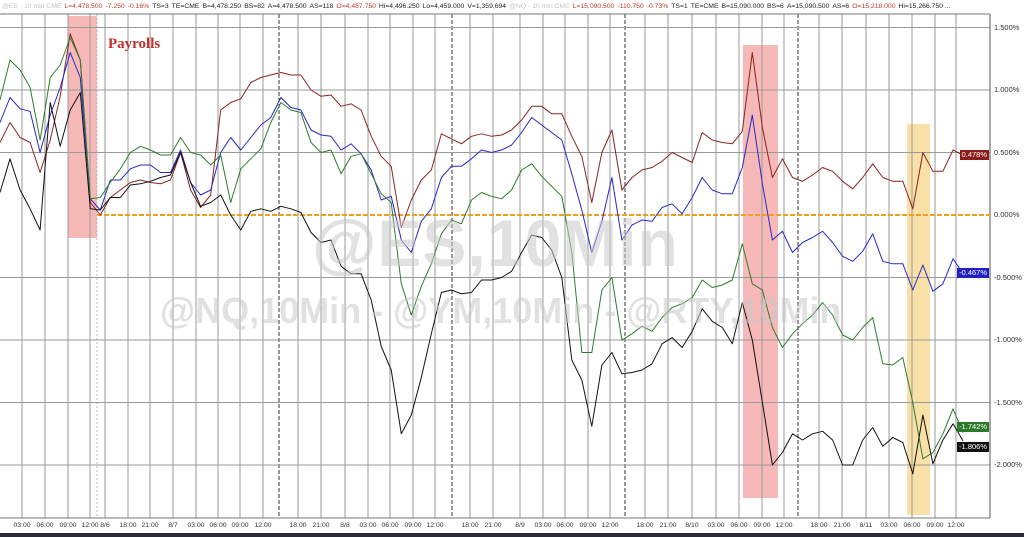  Describe the element at coordinates (973, 426) in the screenshot. I see `last-value-tag: -1.742%` at that location.